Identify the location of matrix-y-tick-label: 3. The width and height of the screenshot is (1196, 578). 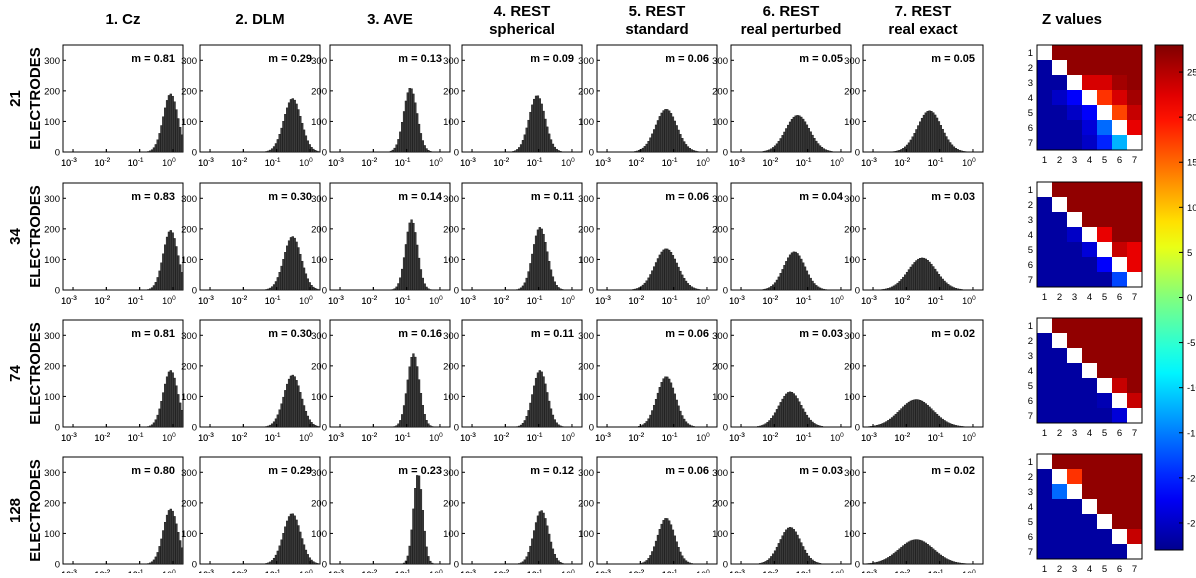
(1030, 83).